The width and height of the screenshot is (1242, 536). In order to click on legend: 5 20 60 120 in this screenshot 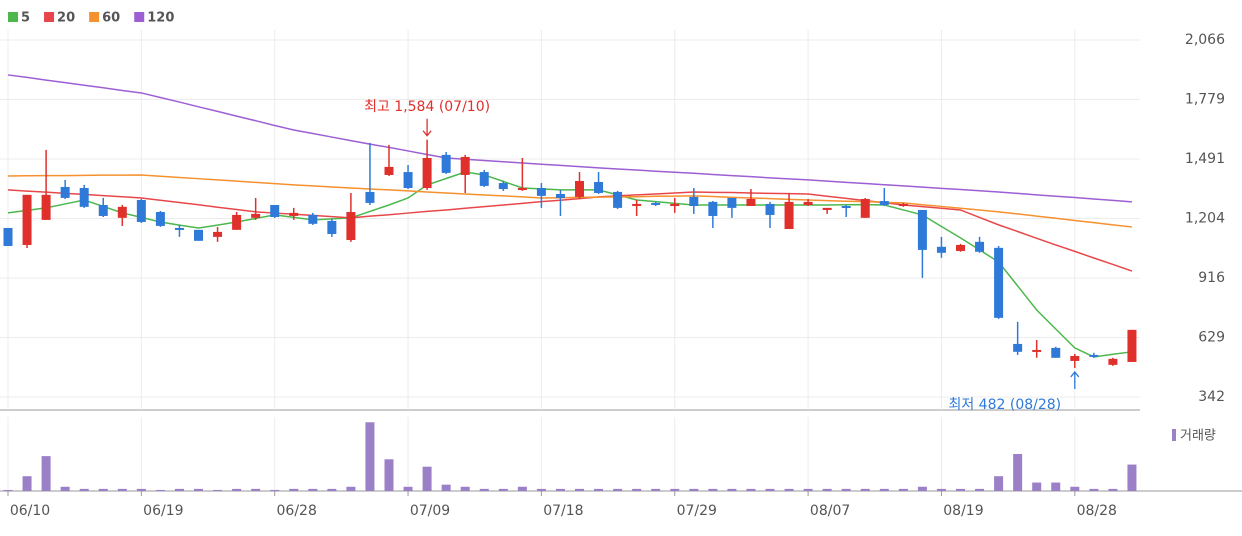, I will do `click(91, 18)`.